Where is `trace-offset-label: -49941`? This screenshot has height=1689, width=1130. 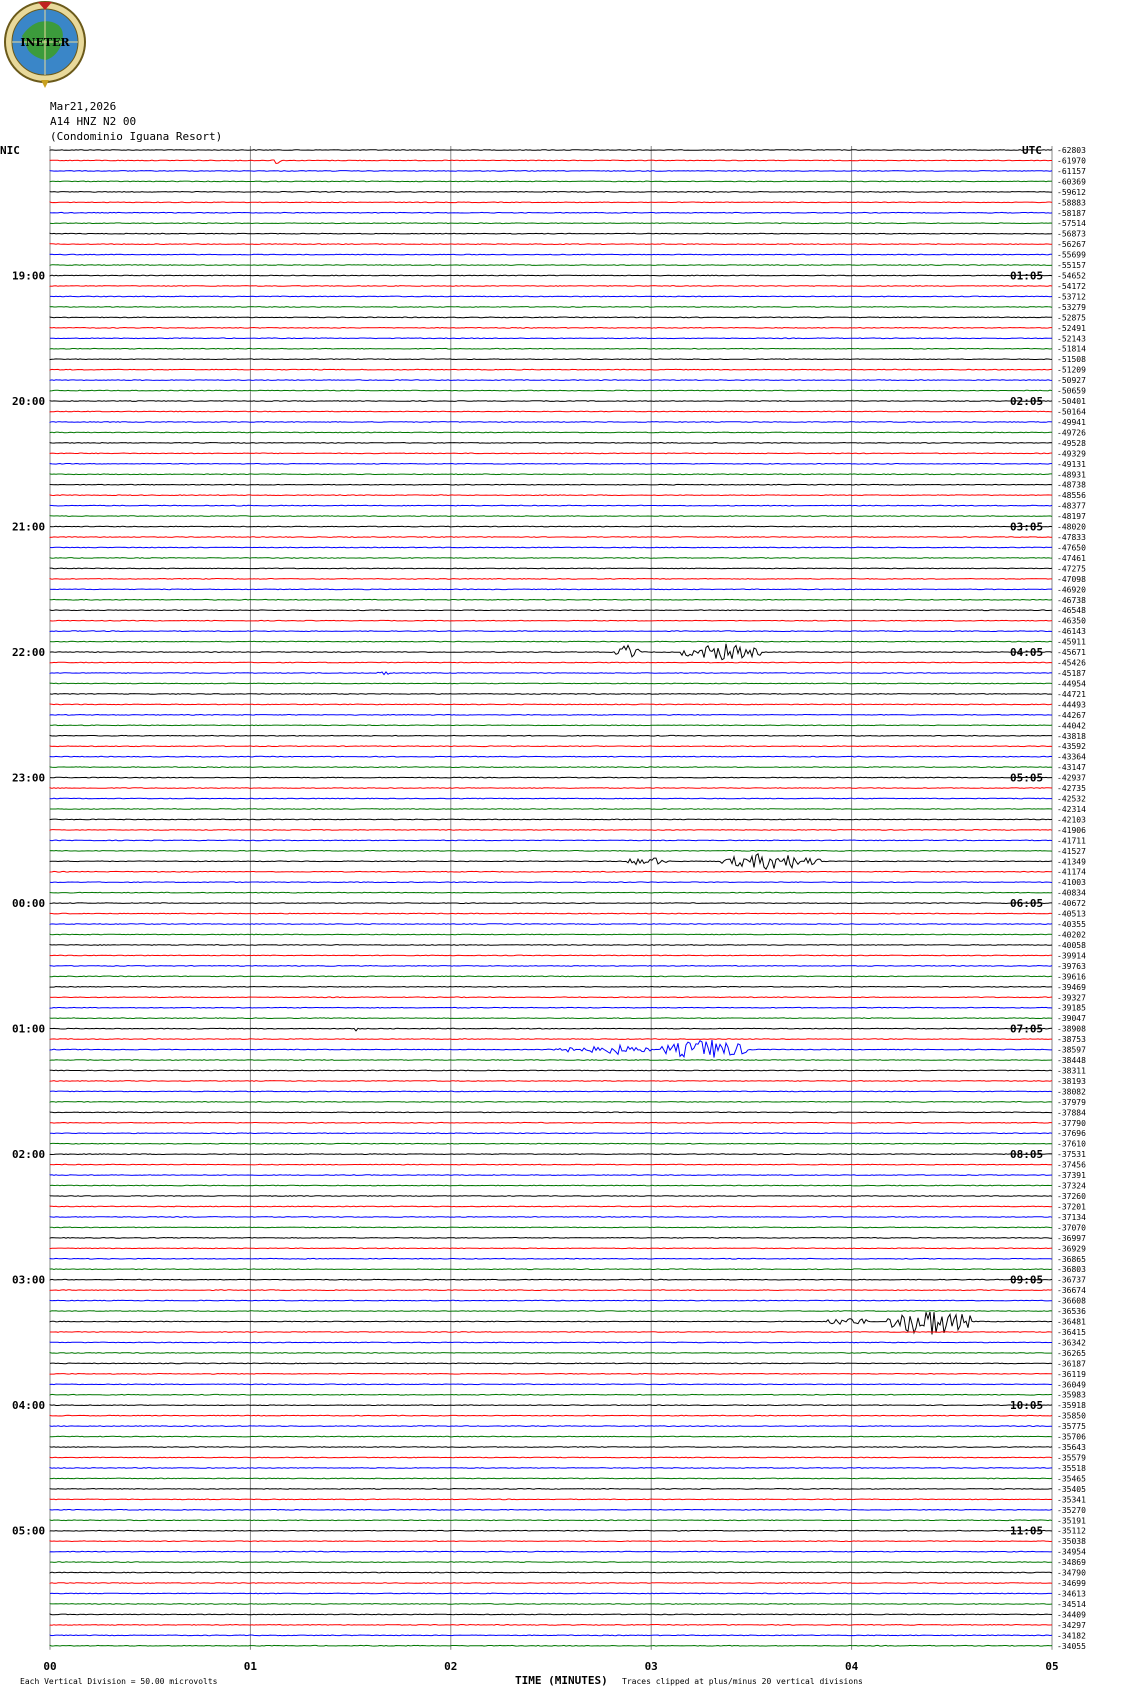
trace-offset-label: -49941 is located at coordinates (1071, 422).